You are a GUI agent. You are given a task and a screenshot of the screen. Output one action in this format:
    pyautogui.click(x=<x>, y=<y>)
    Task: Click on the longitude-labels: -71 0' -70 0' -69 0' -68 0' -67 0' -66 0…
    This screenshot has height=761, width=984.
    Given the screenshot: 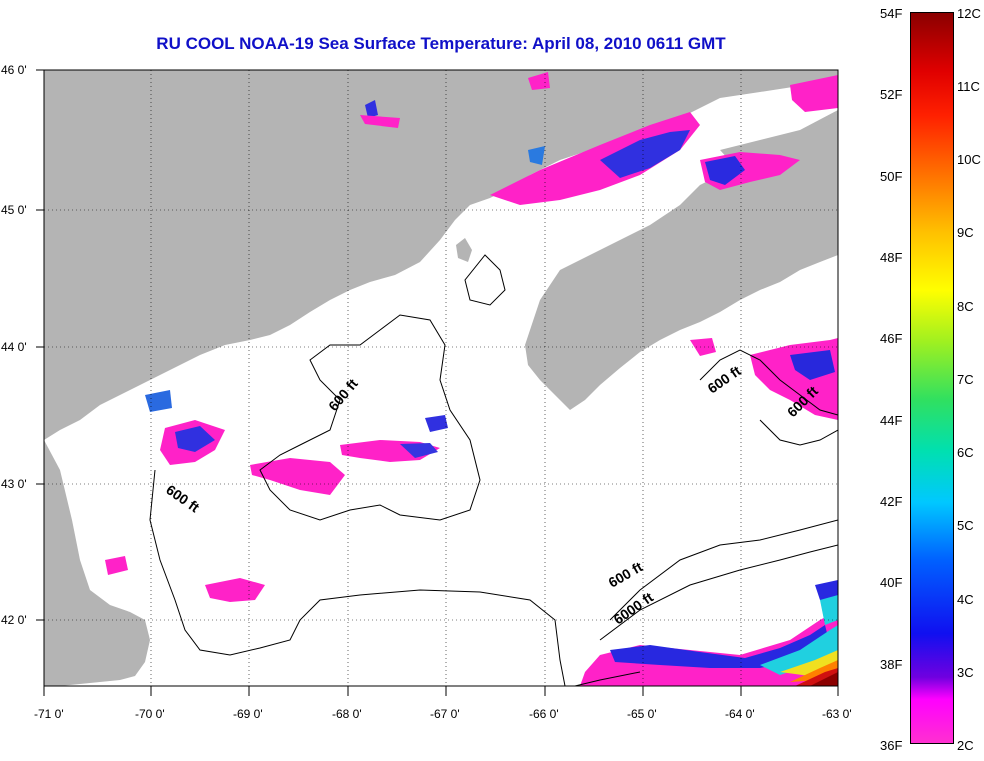 What is the action you would take?
    pyautogui.click(x=443, y=714)
    